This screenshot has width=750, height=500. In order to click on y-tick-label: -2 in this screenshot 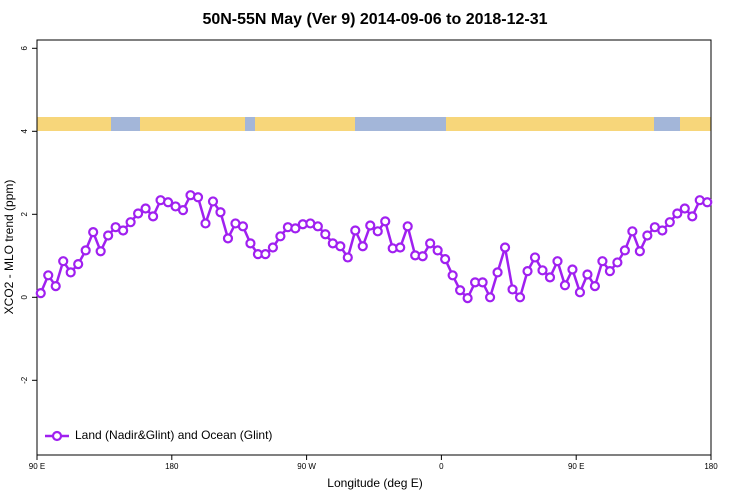, I will do `click(24, 380)`.